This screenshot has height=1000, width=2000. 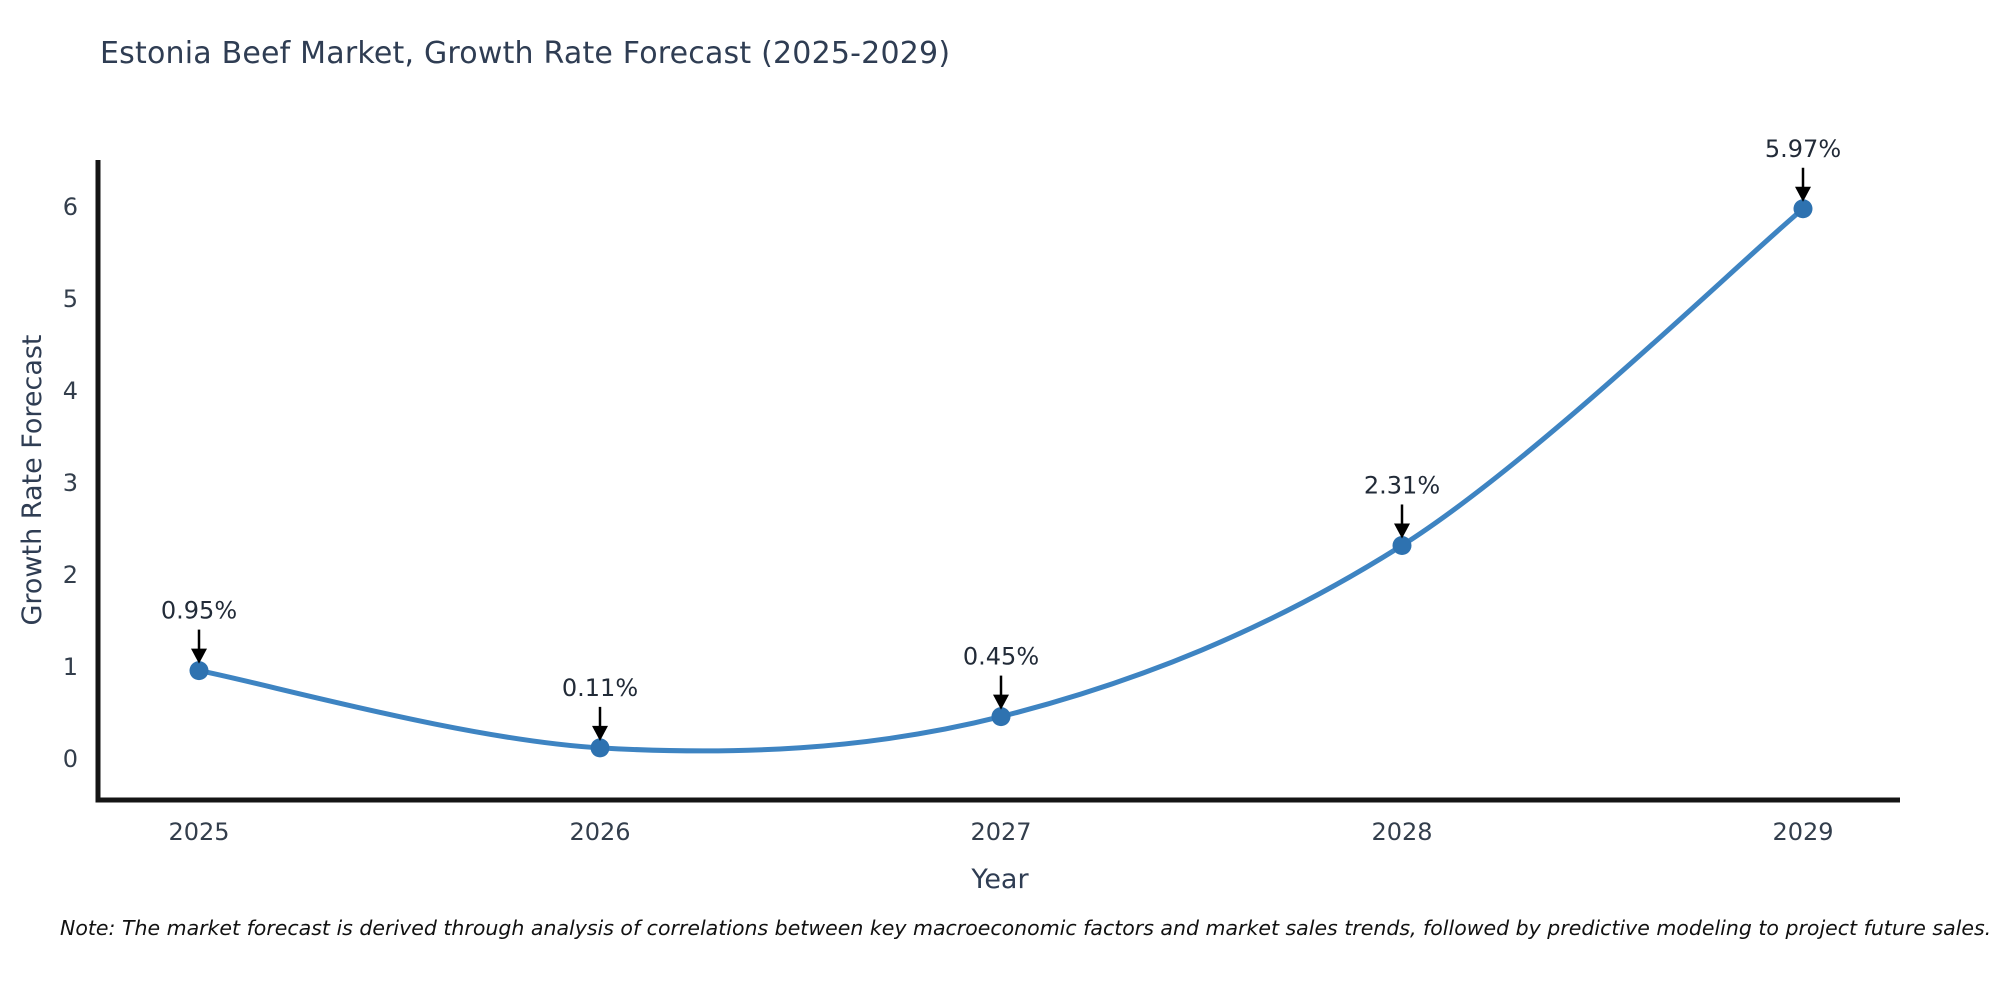 What do you see at coordinates (70, 391) in the screenshot?
I see `y-tick-label: 4` at bounding box center [70, 391].